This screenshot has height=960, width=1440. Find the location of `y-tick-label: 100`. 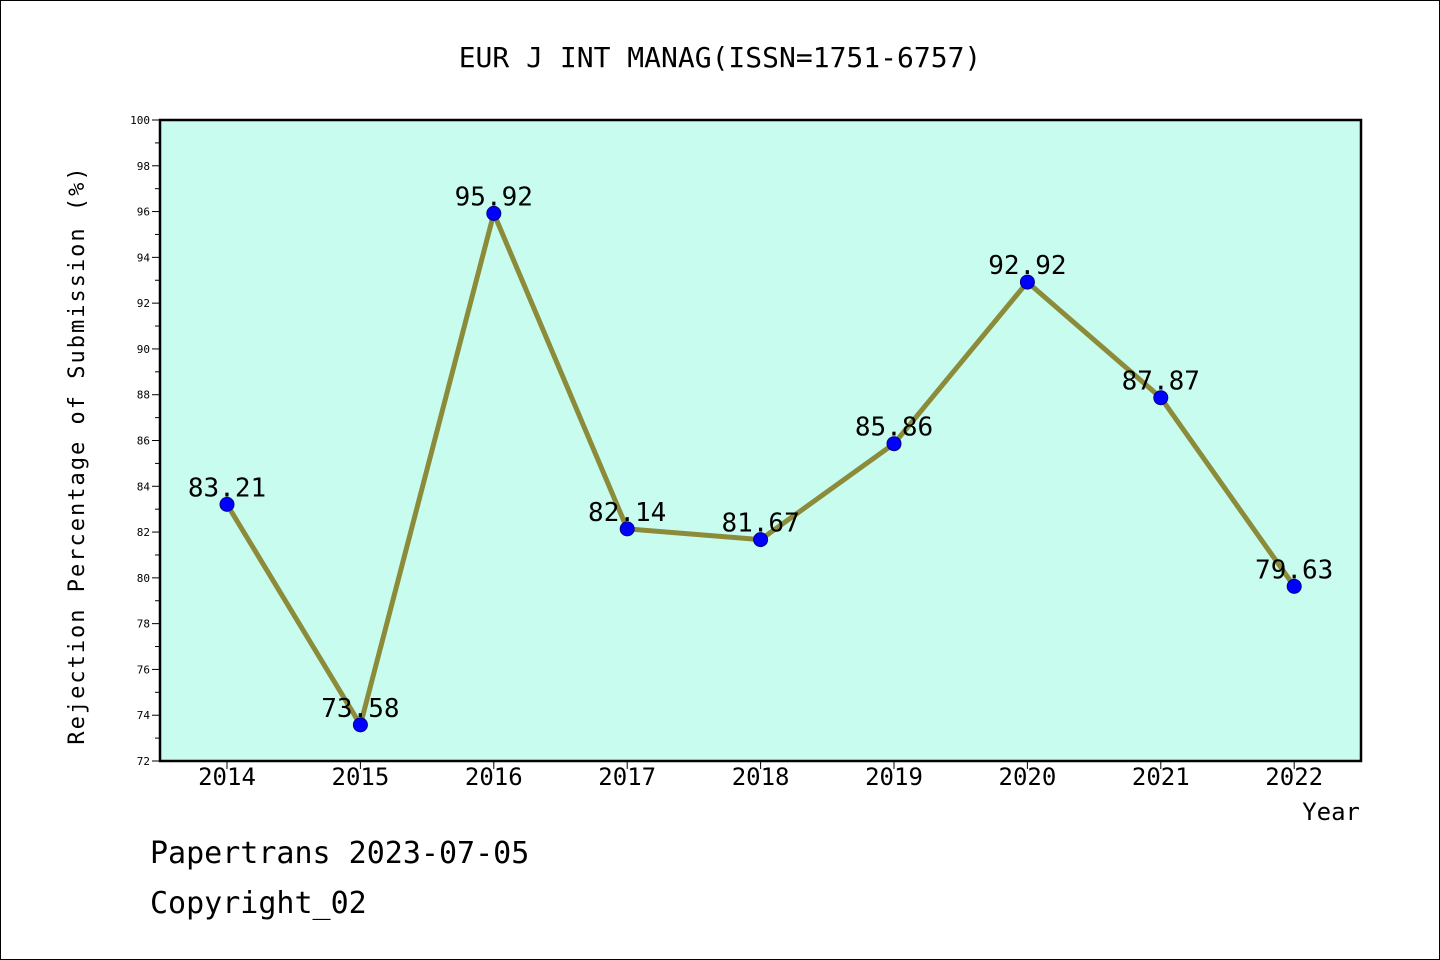

y-tick-label: 100 is located at coordinates (140, 120).